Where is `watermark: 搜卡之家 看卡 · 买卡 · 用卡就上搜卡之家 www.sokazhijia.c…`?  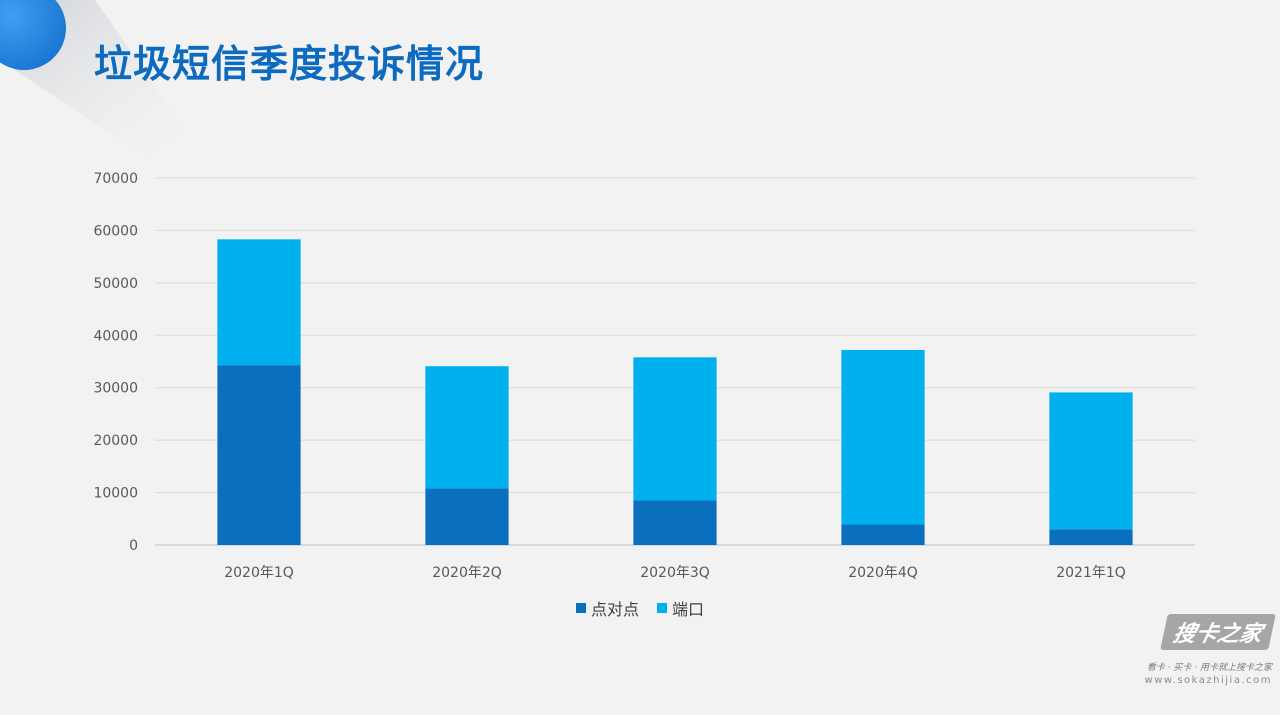 watermark: 搜卡之家 看卡 · 买卡 · 用卡就上搜卡之家 www.sokazhijia.c… is located at coordinates (1199, 646).